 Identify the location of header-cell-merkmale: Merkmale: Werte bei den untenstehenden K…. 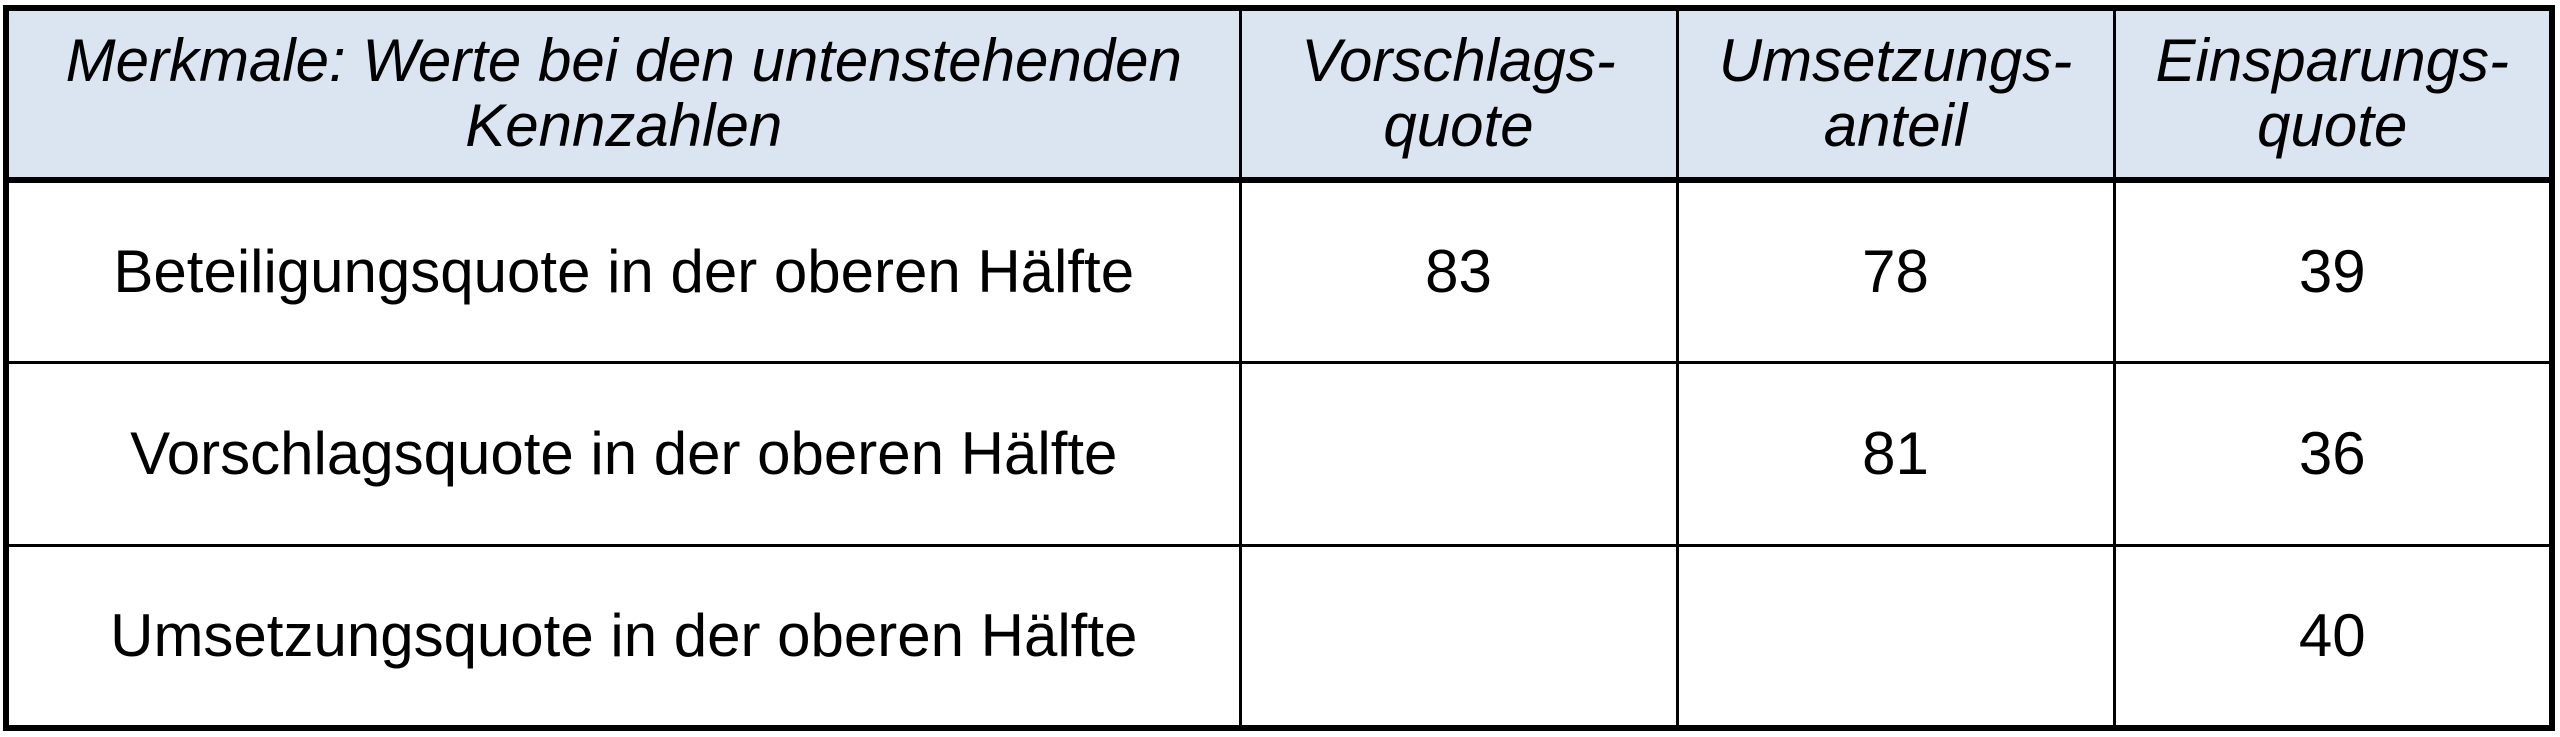
(623, 94).